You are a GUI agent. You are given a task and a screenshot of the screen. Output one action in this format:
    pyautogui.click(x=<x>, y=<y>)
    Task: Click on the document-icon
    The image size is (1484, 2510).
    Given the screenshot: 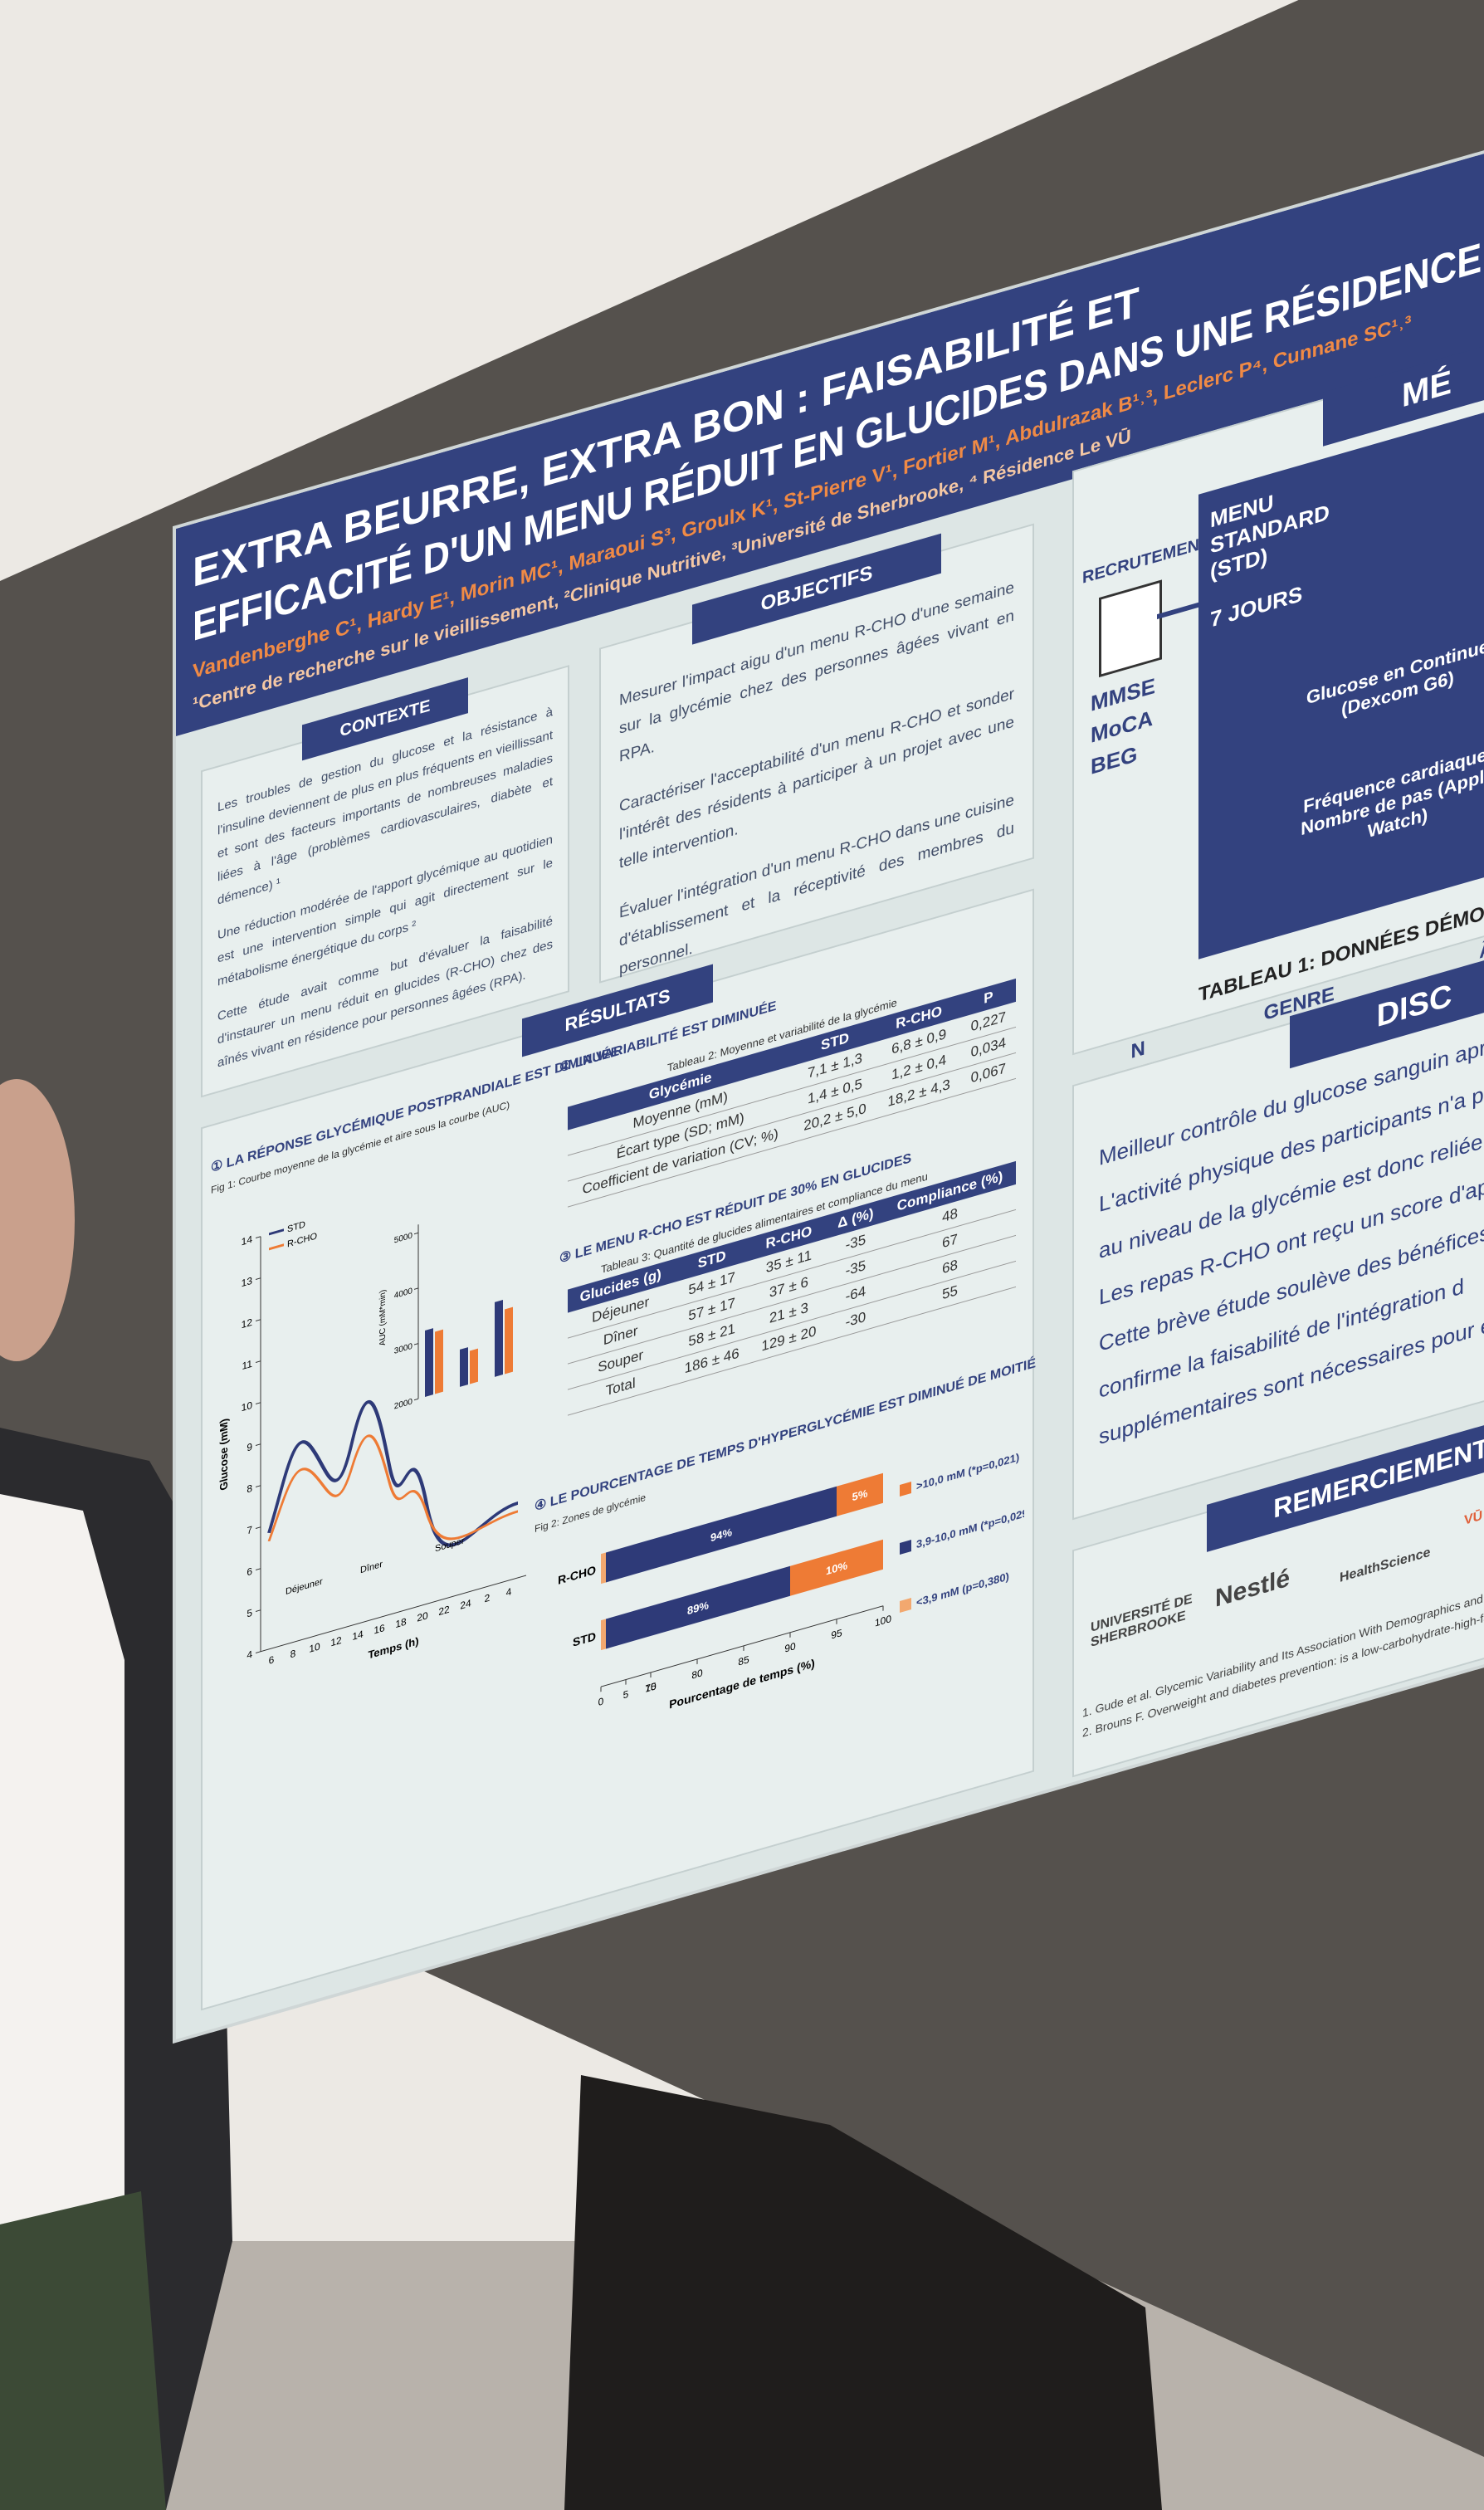 What is the action you would take?
    pyautogui.click(x=1130, y=628)
    